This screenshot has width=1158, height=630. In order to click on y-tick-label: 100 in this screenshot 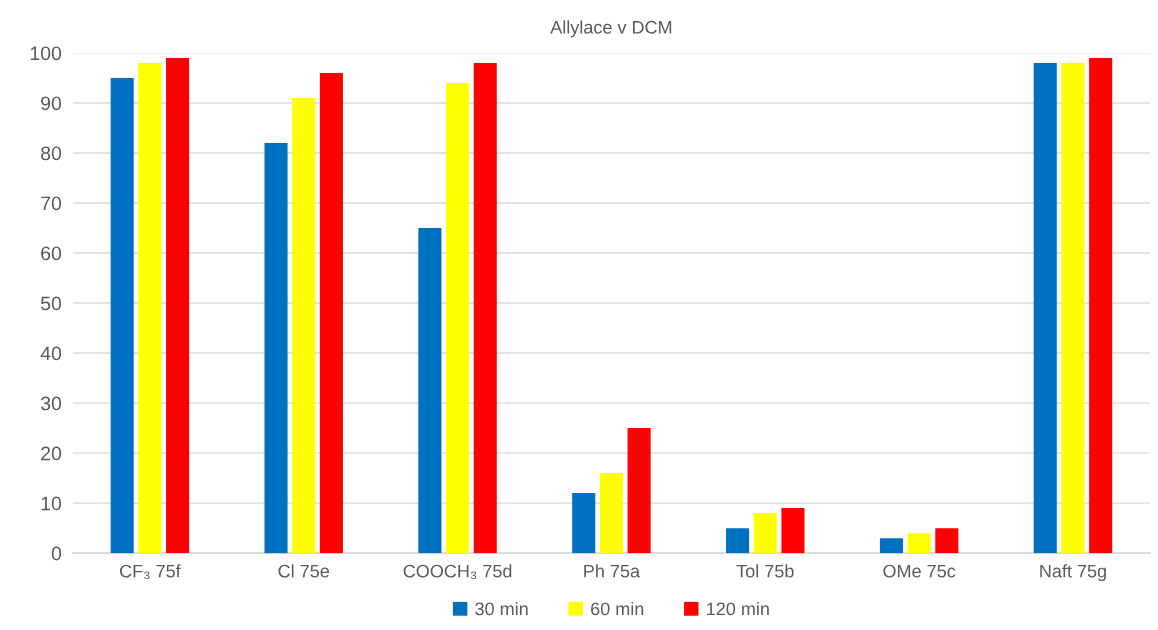, I will do `click(46, 53)`.